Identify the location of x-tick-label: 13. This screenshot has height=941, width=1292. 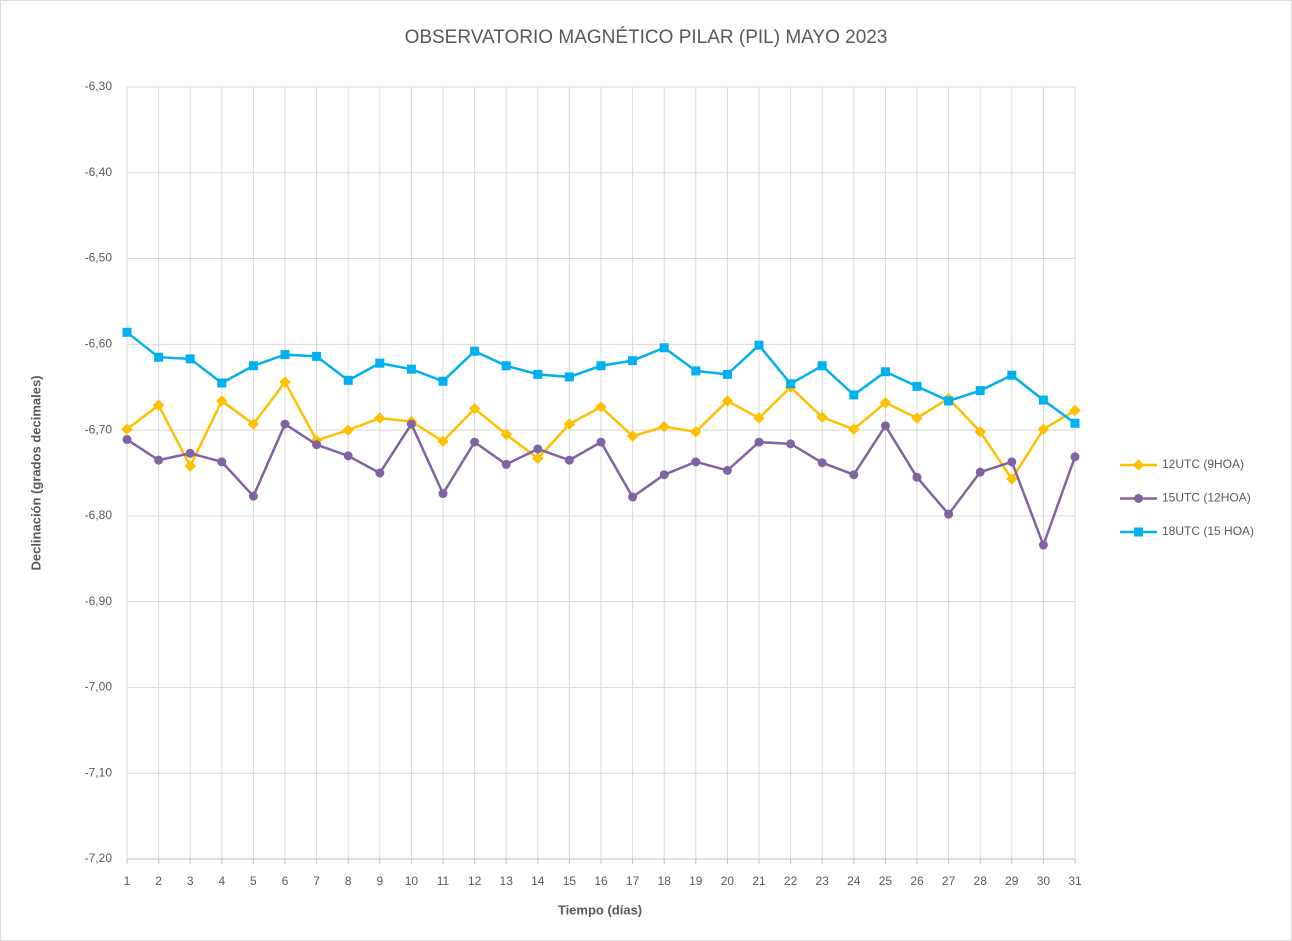
(507, 881).